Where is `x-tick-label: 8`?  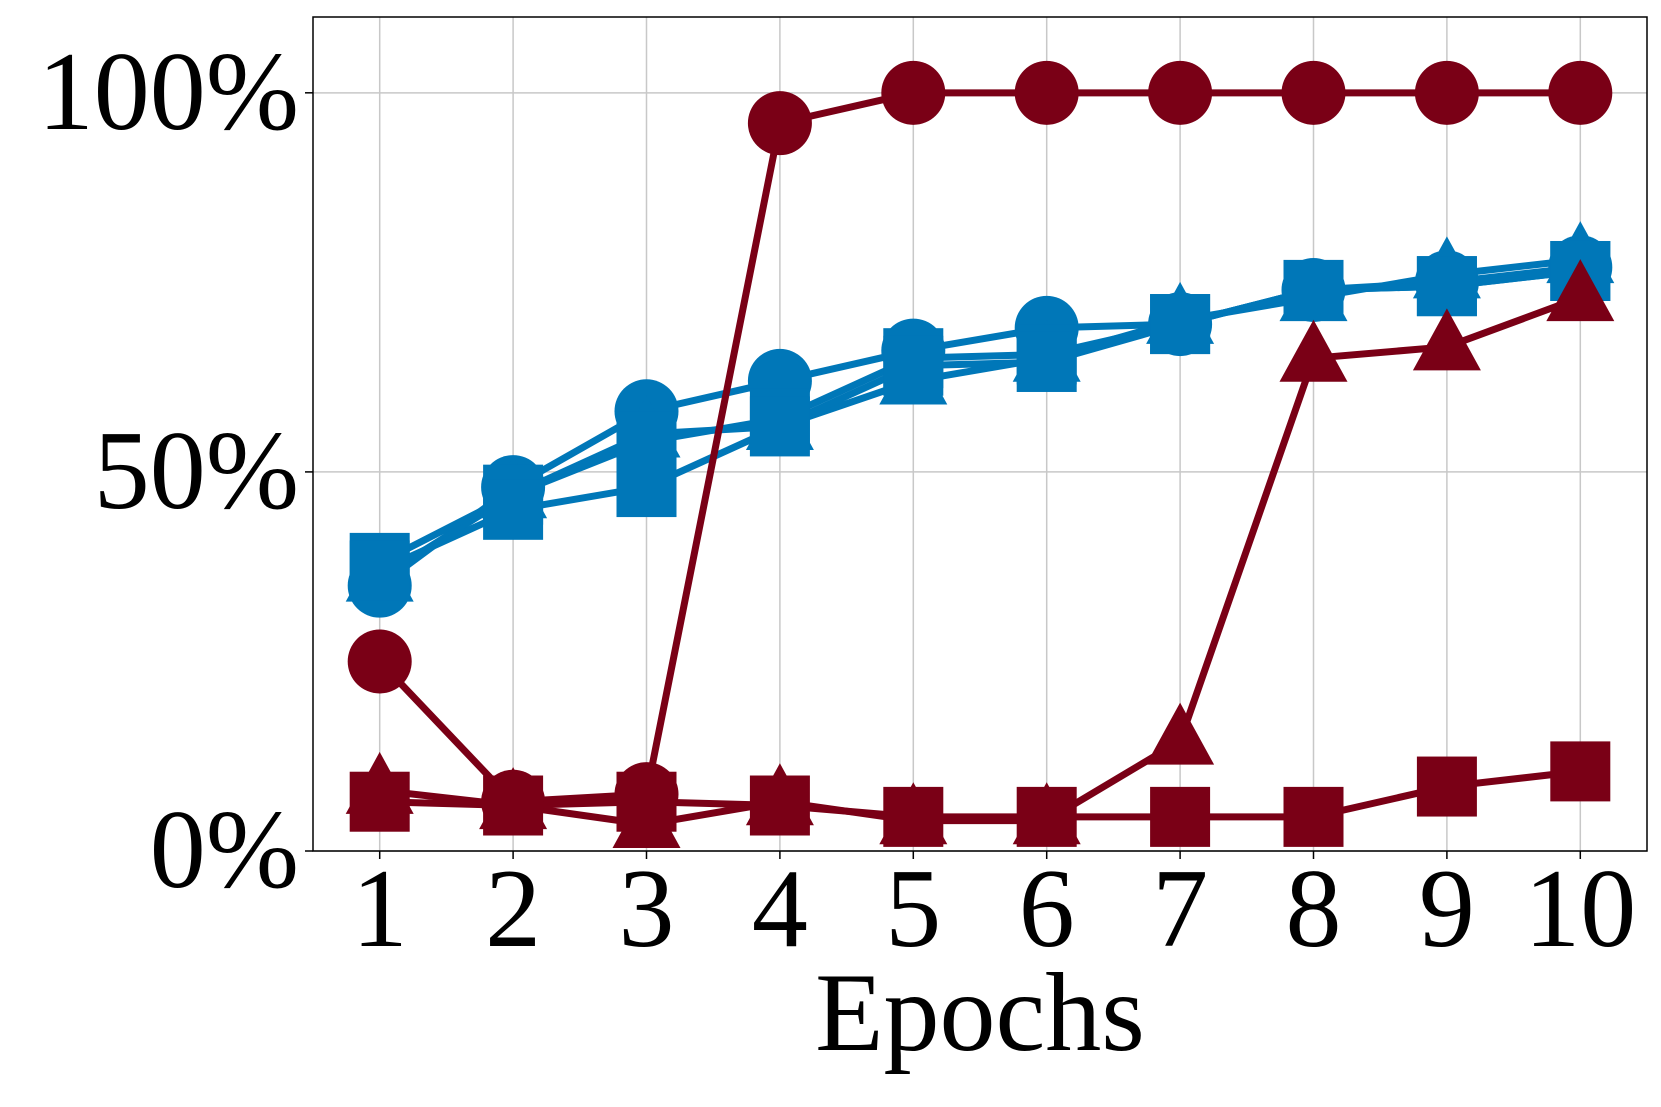 x-tick-label: 8 is located at coordinates (1314, 909).